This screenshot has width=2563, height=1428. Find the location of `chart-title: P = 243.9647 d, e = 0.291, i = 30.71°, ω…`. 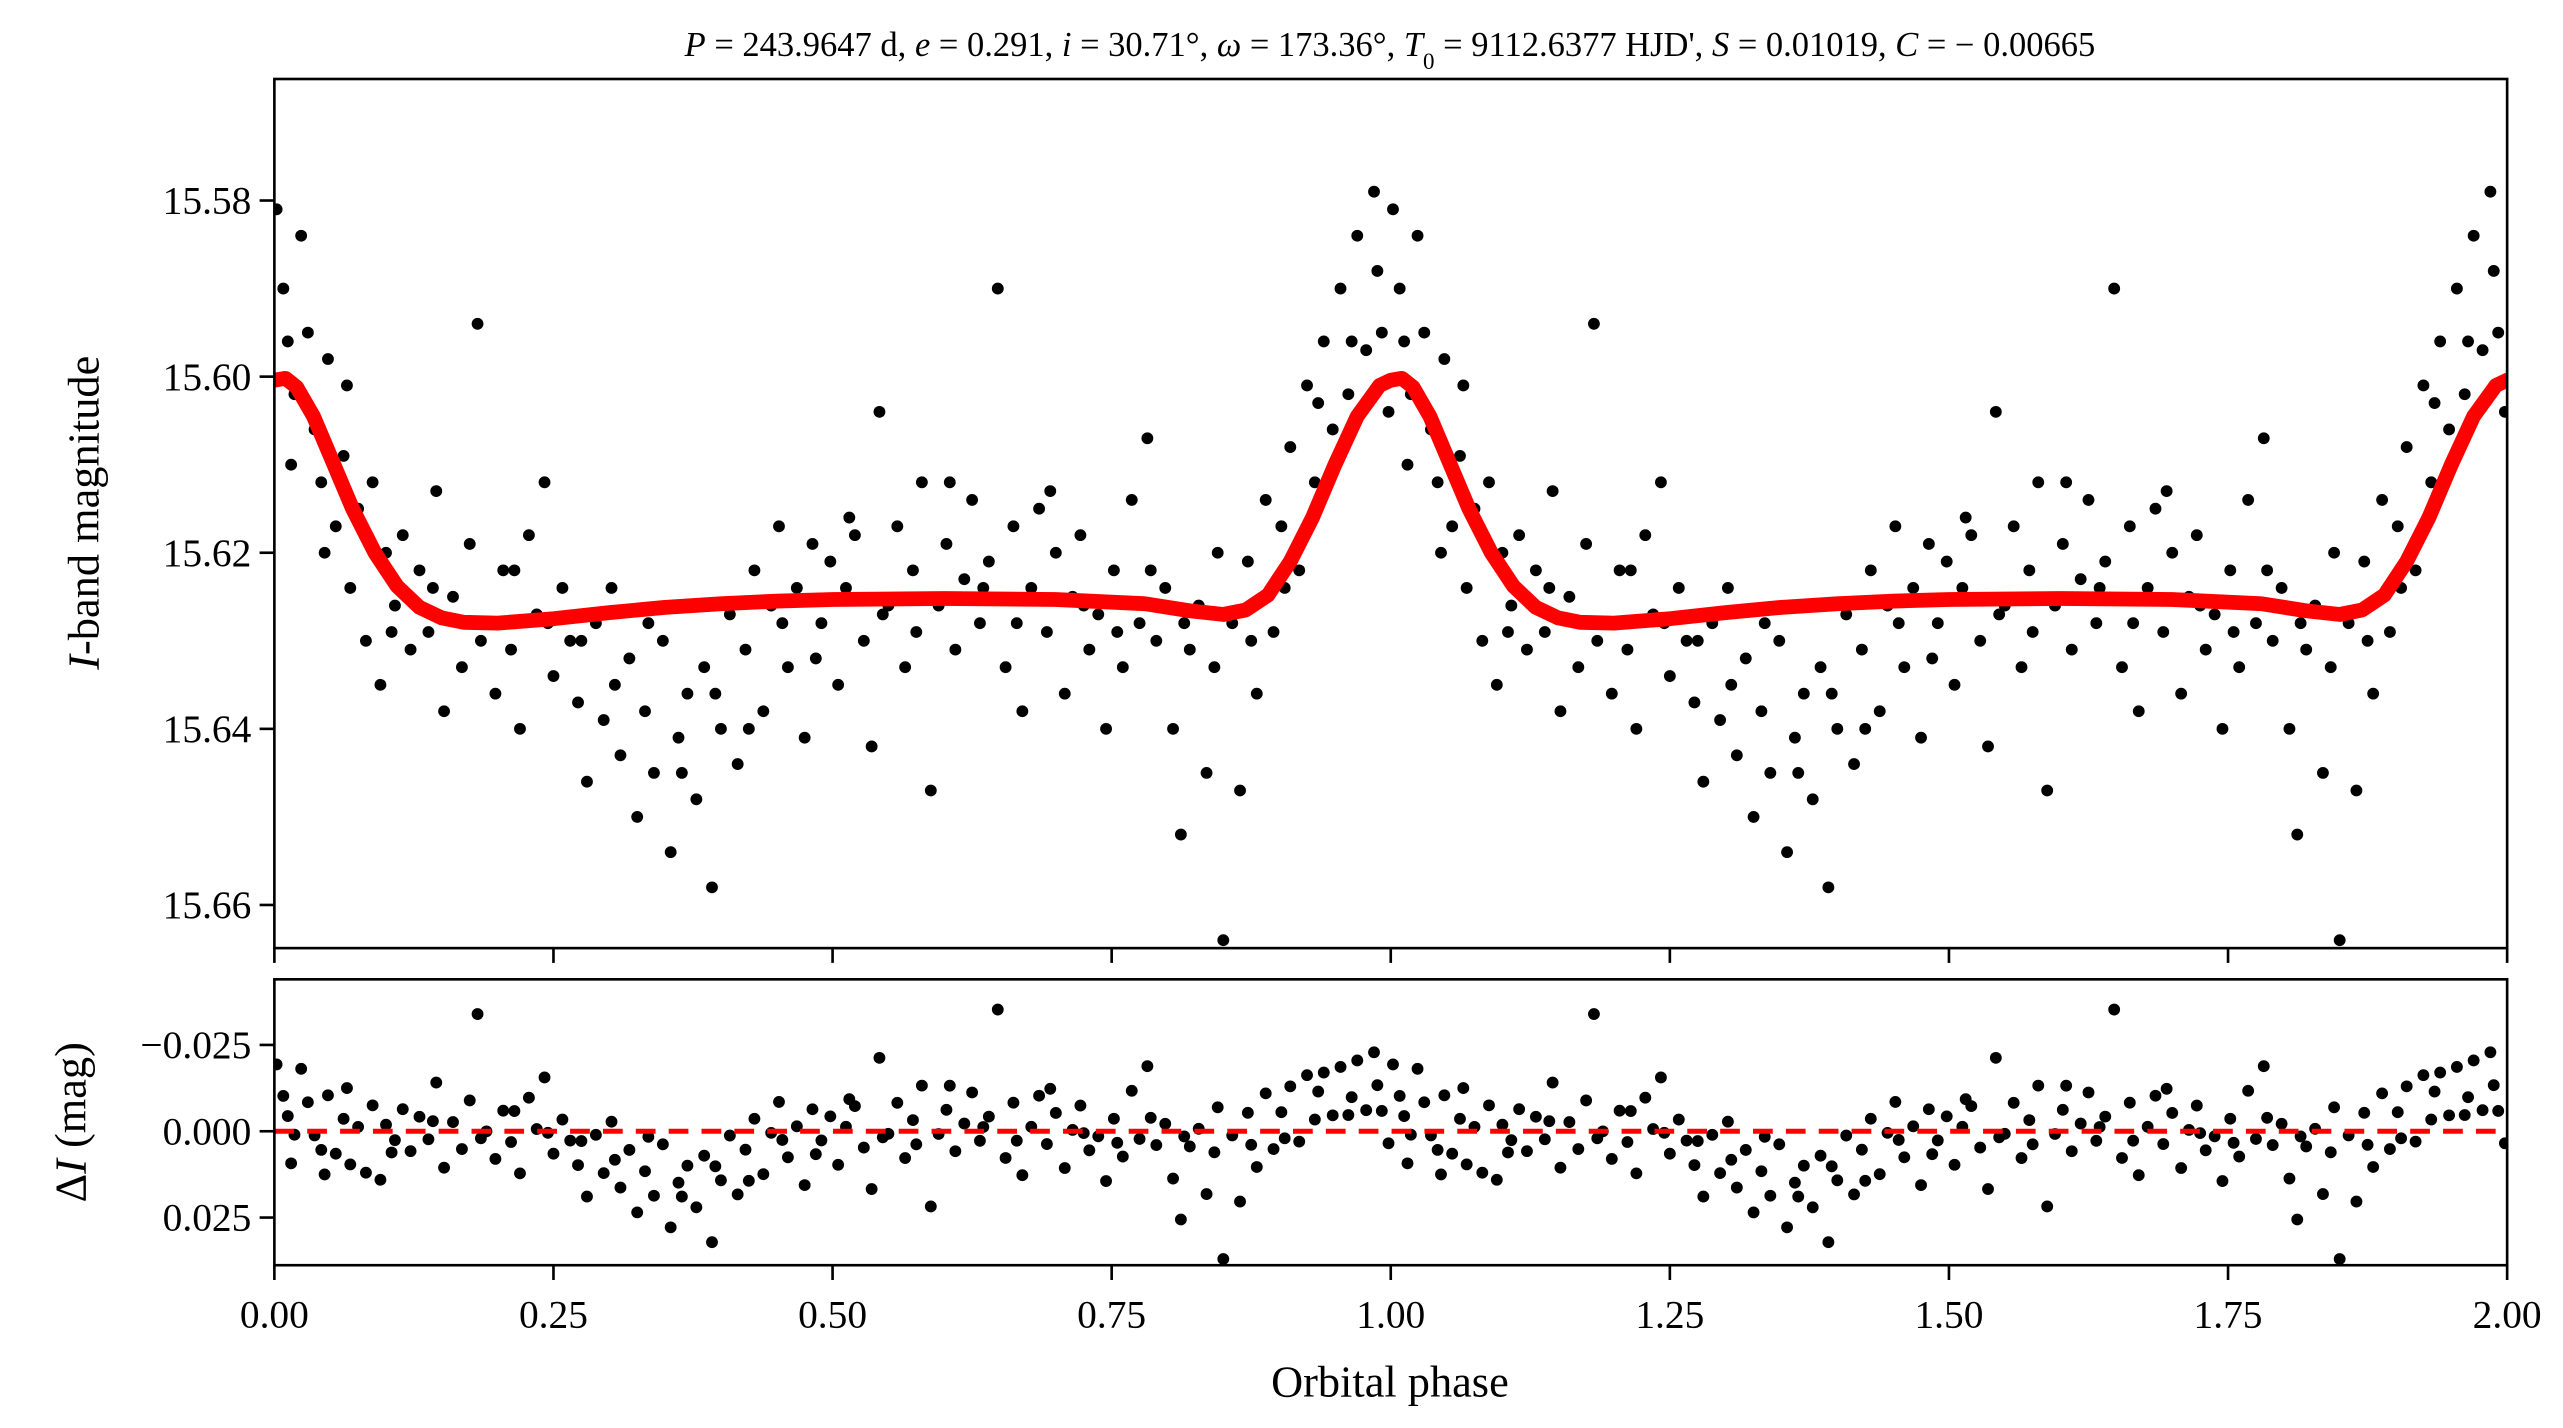

chart-title: P = 243.9647 d, e = 0.291, i = 30.71°, ω… is located at coordinates (1390, 50).